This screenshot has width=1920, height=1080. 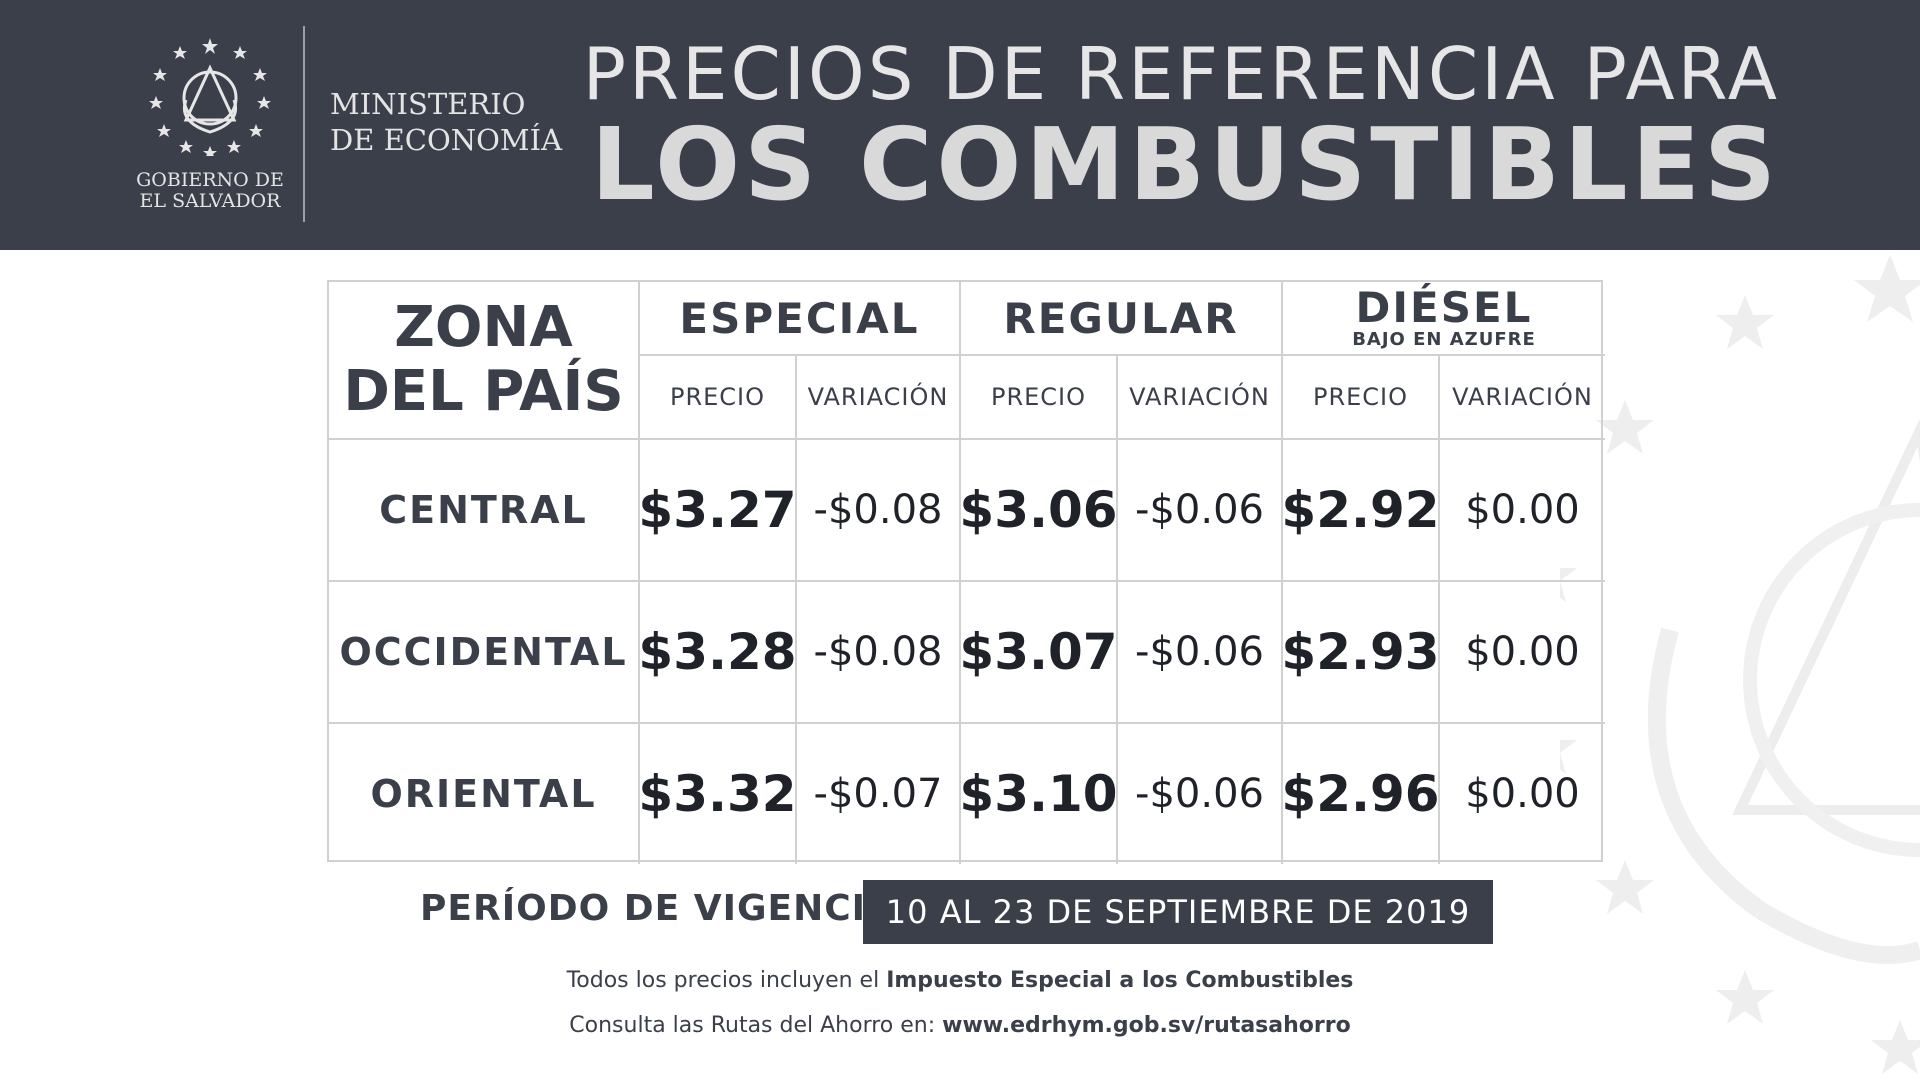 What do you see at coordinates (484, 794) in the screenshot?
I see `zone-oriental: ORIENTAL` at bounding box center [484, 794].